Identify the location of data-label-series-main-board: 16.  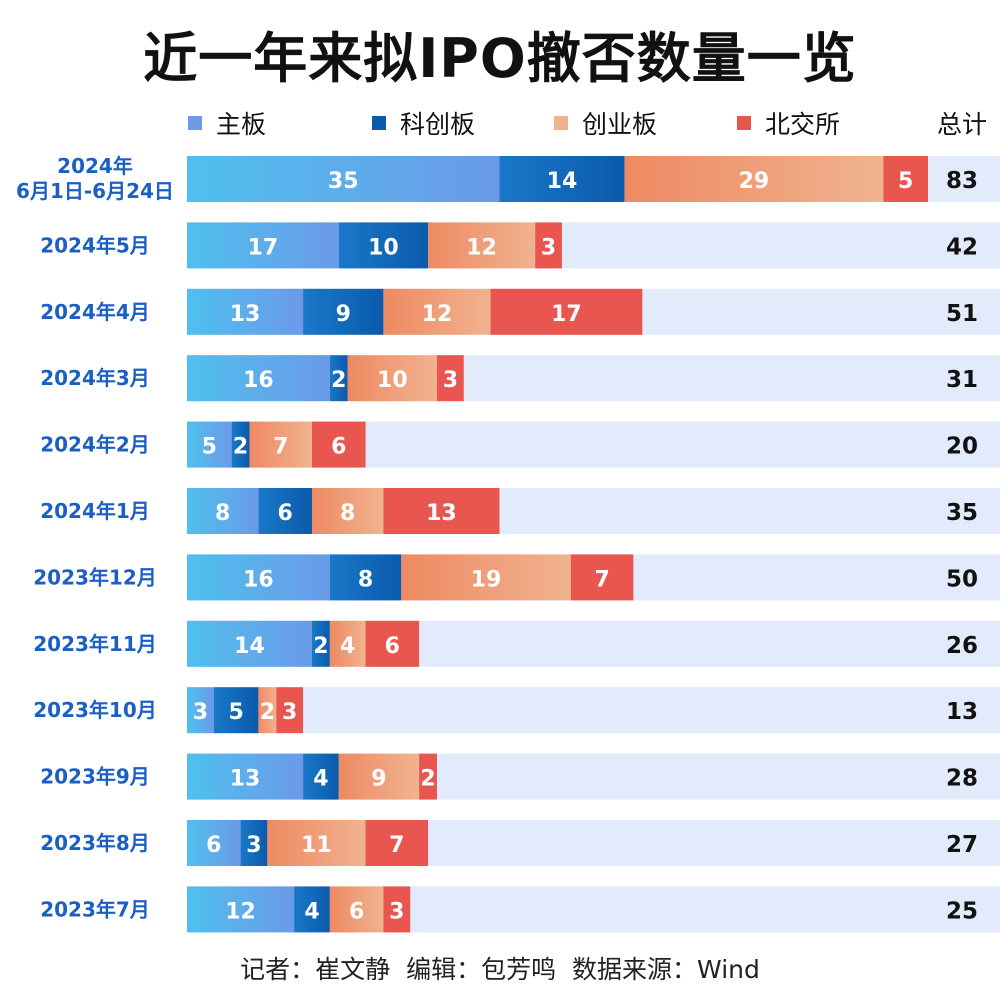
(258, 380).